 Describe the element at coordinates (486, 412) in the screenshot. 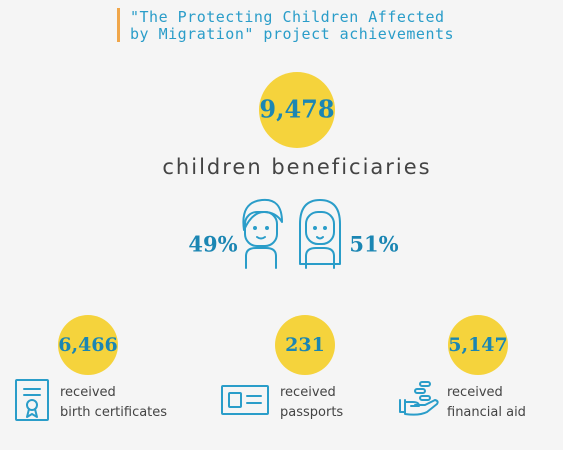

I see `stat-label: financial aid` at that location.